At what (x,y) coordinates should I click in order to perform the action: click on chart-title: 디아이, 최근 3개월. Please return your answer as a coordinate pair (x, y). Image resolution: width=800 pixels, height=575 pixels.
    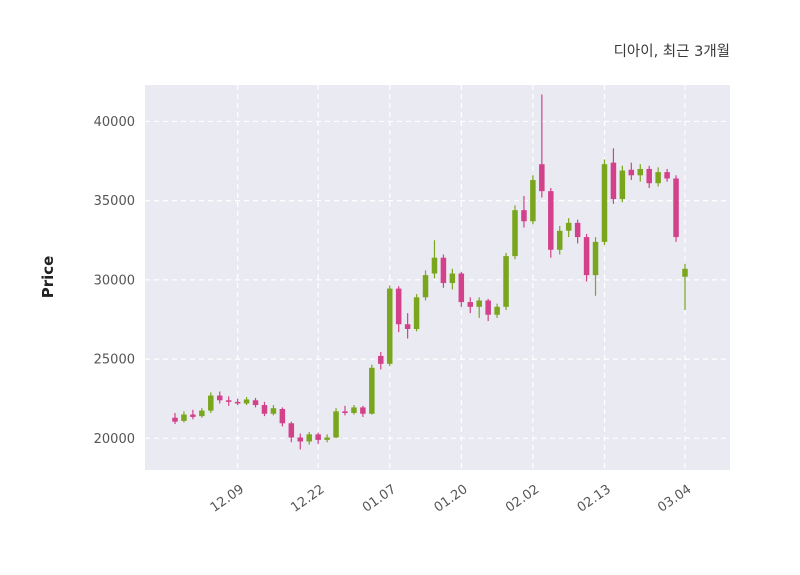
    Looking at the image, I should click on (671, 52).